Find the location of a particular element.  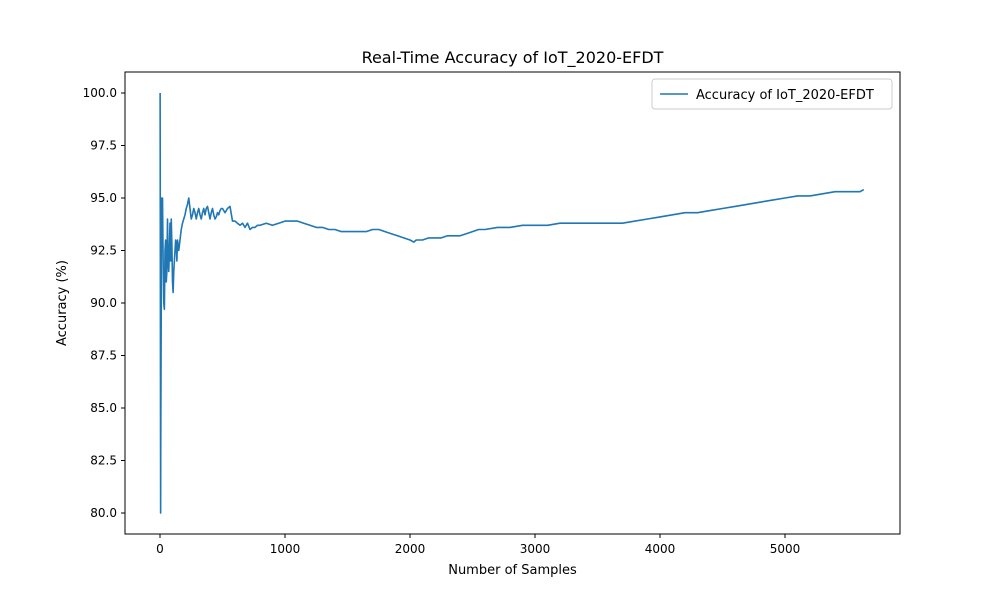

y-tick-label: 85.0 is located at coordinates (103, 408).